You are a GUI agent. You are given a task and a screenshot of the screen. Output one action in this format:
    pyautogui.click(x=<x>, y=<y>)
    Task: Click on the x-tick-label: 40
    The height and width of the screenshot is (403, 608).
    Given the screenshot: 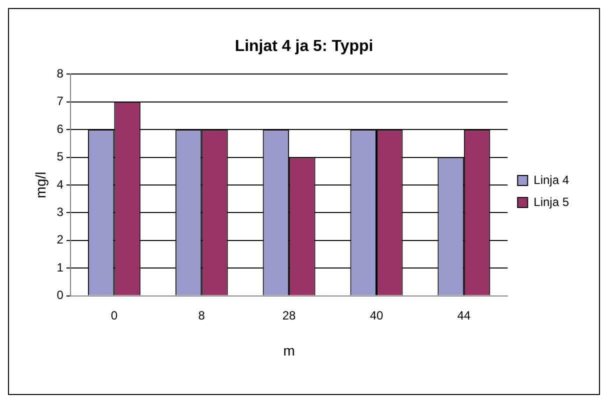 What is the action you would take?
    pyautogui.click(x=377, y=315)
    